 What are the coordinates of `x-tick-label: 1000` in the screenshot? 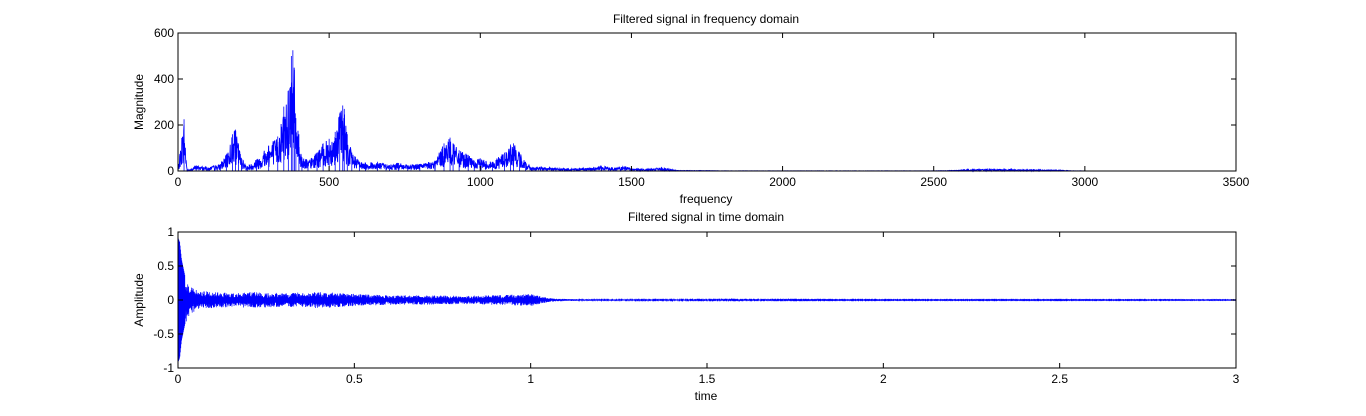 It's located at (480, 182).